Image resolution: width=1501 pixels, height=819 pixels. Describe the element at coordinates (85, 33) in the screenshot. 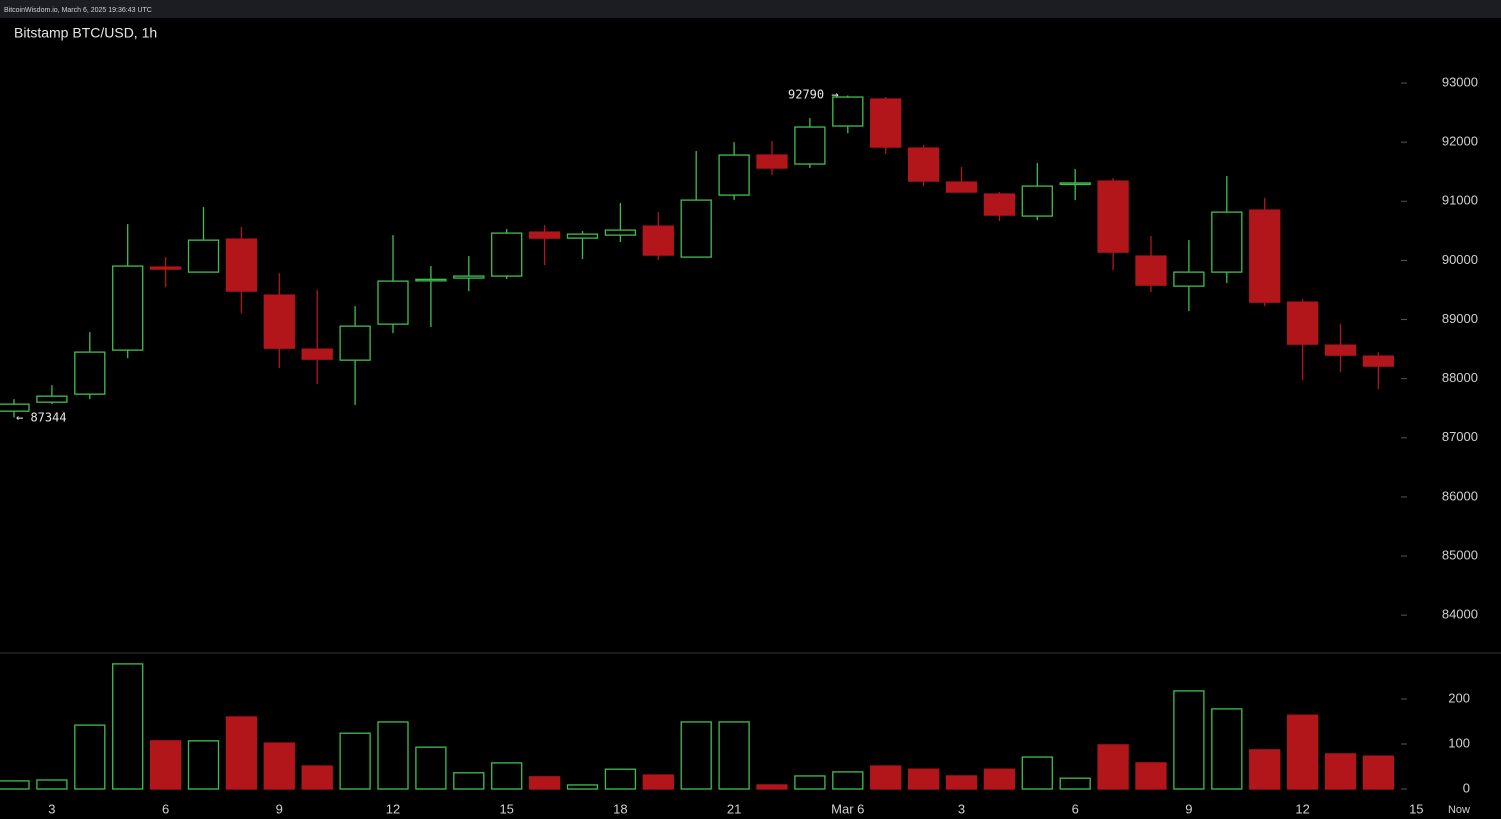

I see `chart-title: Bitstamp BTC/USD, 1h` at that location.